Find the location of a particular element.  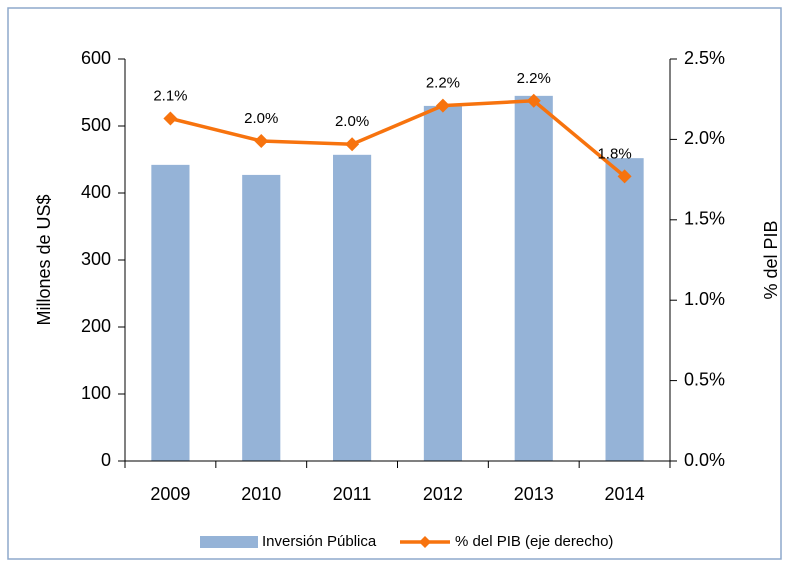

x-tick-label: 2014 is located at coordinates (625, 494).